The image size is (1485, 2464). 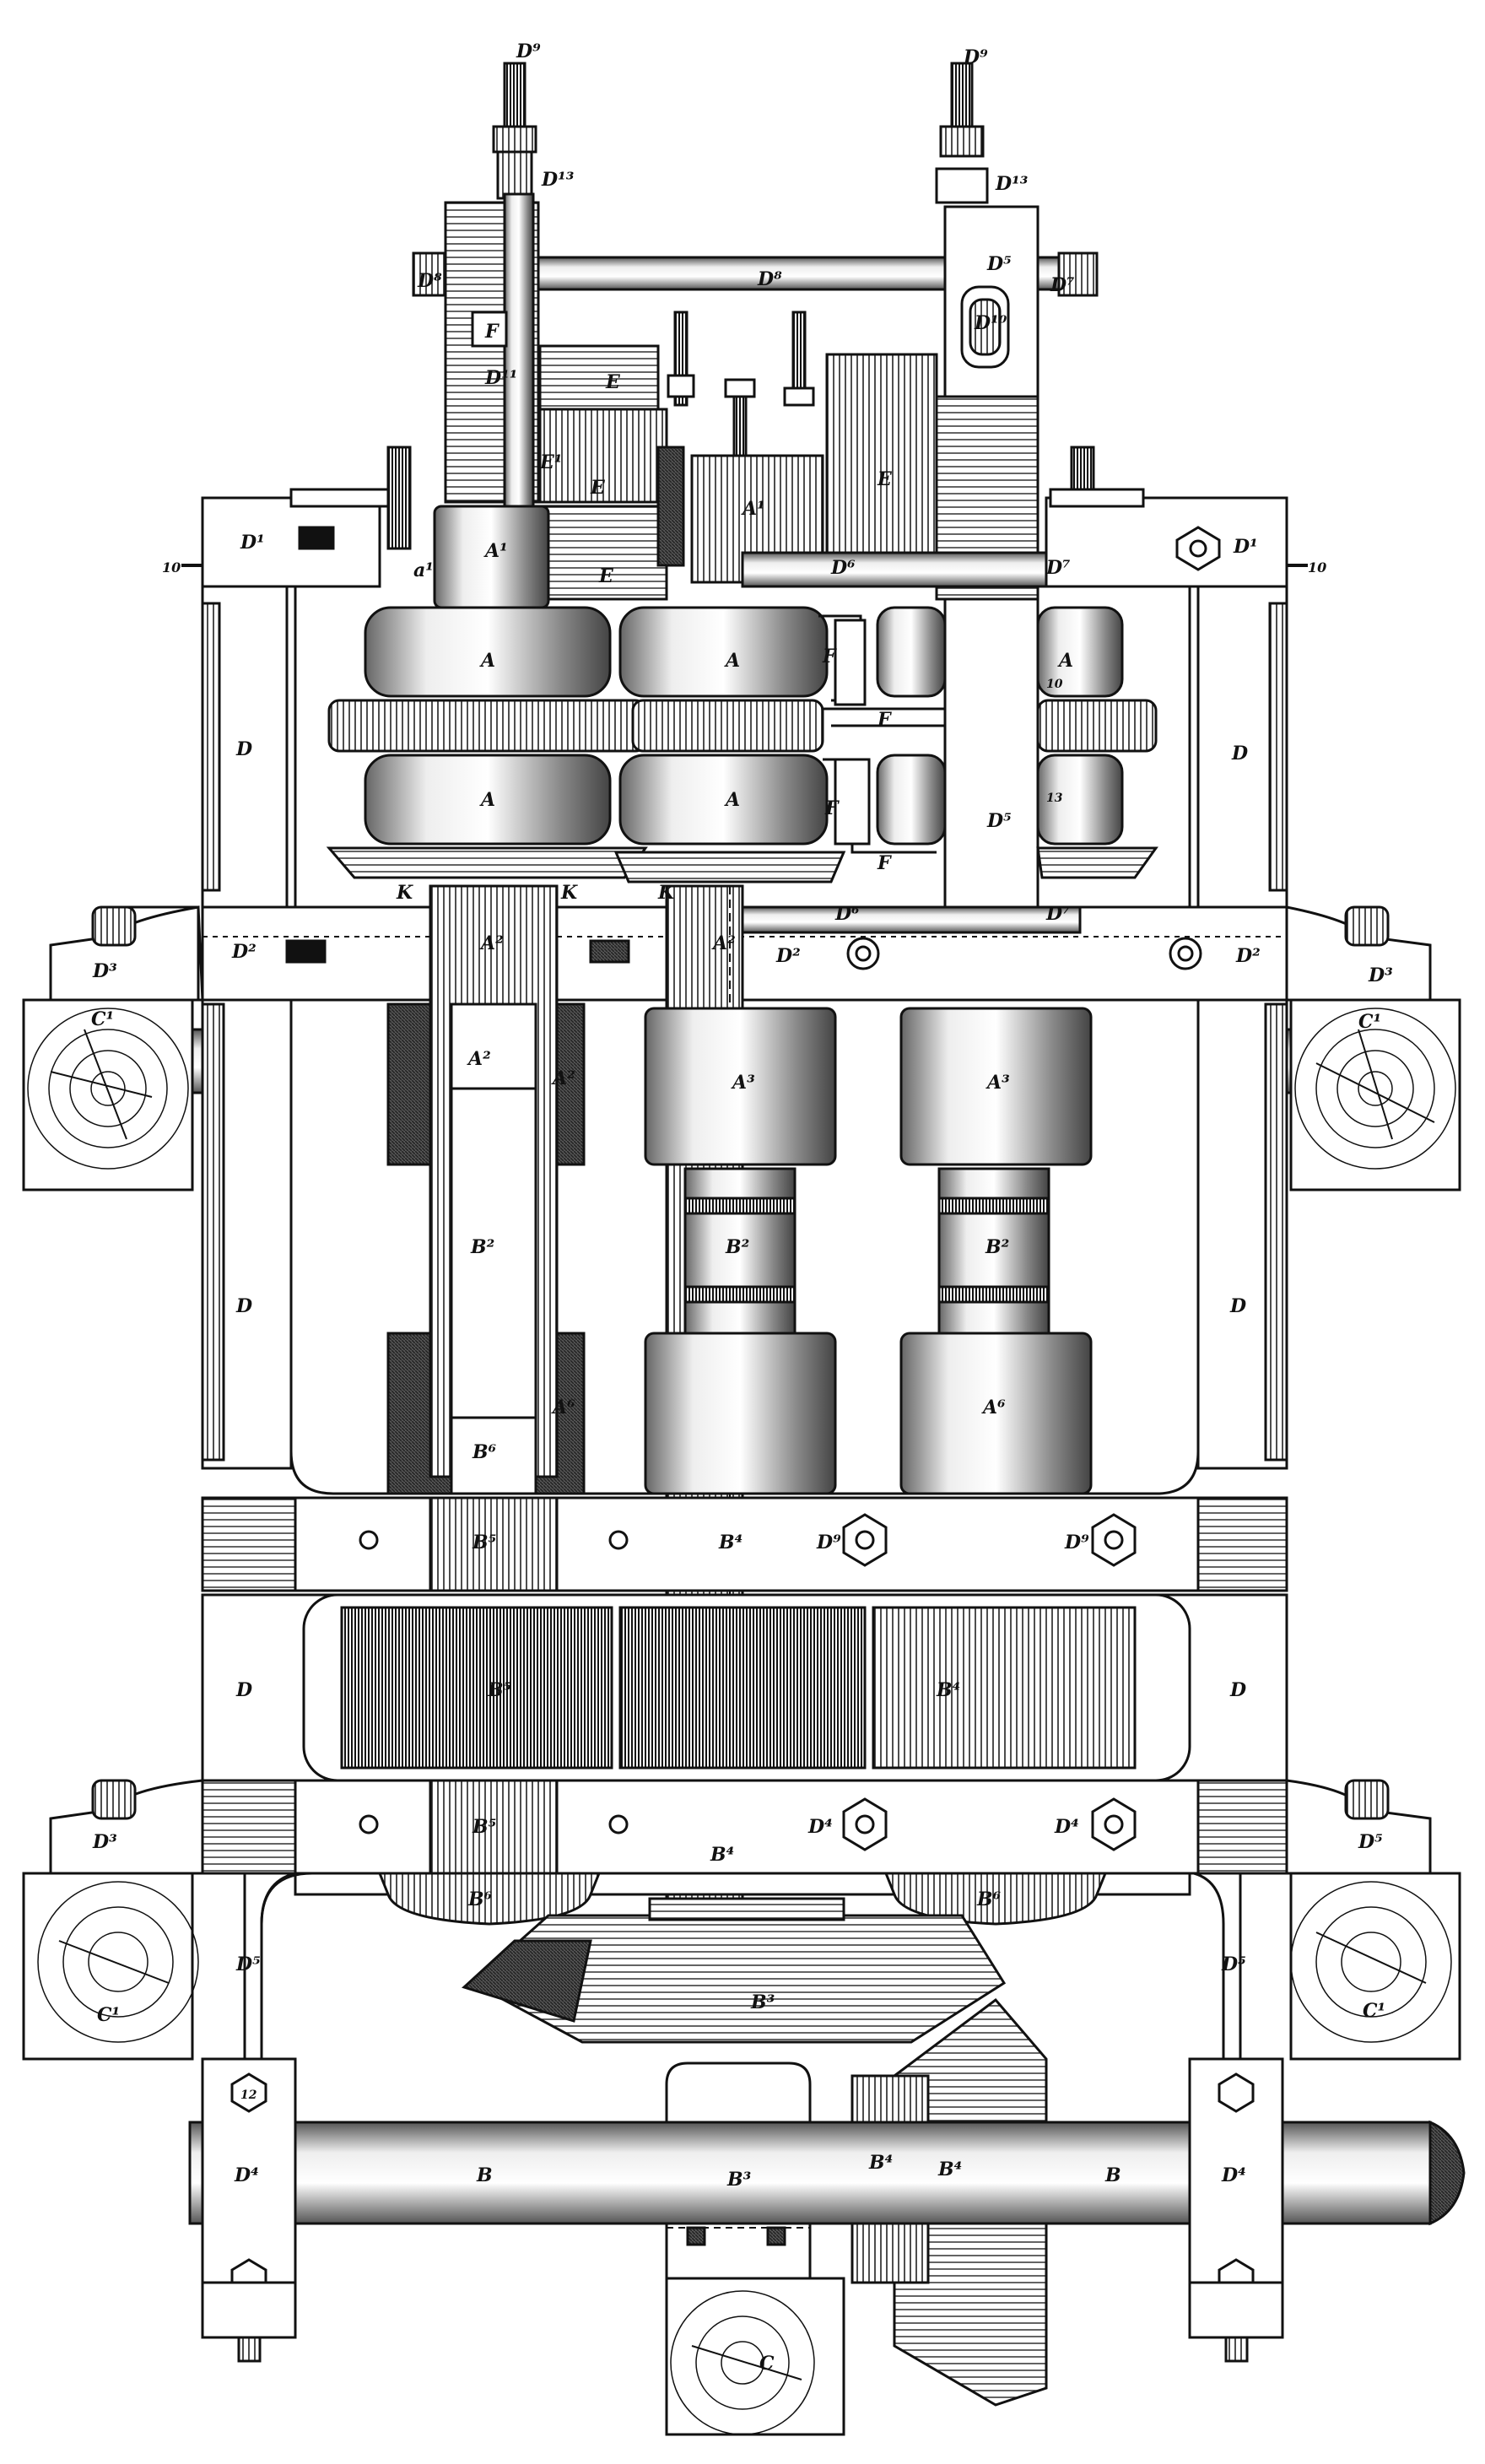 I want to click on top-frame-d1, so click(x=744, y=538).